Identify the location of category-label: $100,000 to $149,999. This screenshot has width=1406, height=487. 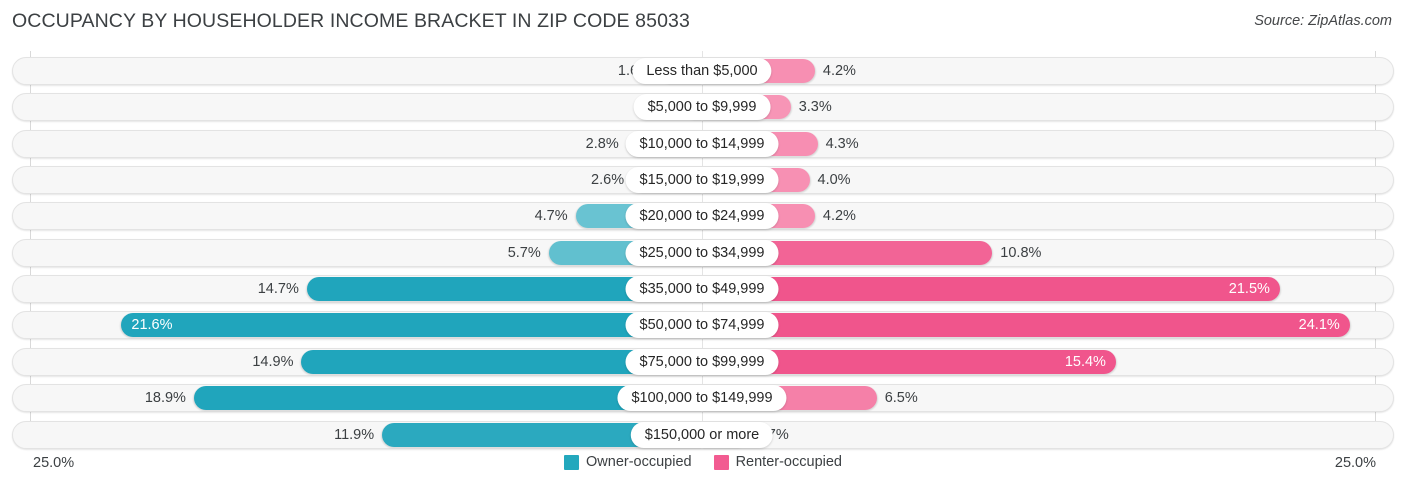
(702, 398).